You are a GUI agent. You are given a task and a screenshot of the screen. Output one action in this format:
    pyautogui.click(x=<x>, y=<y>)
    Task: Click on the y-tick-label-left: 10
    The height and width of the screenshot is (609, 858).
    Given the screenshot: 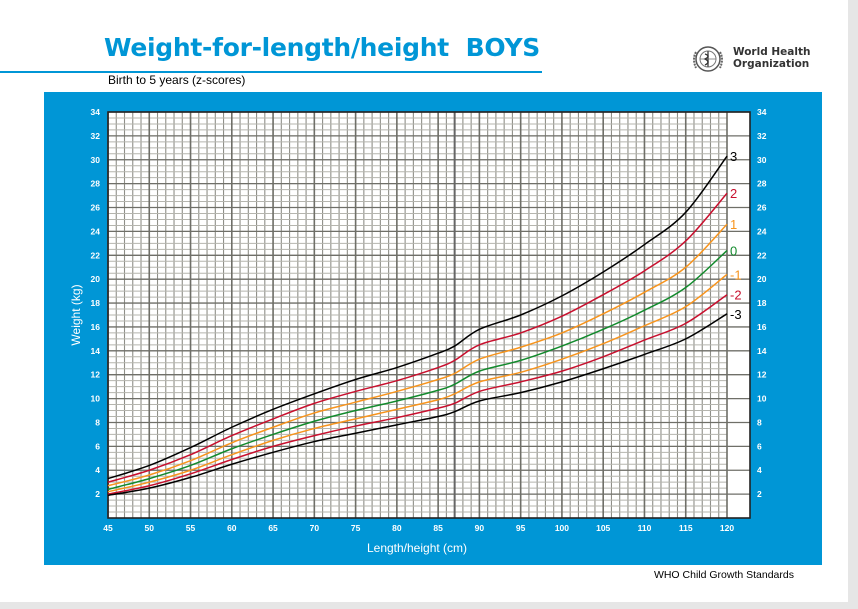 What is the action you would take?
    pyautogui.click(x=96, y=399)
    